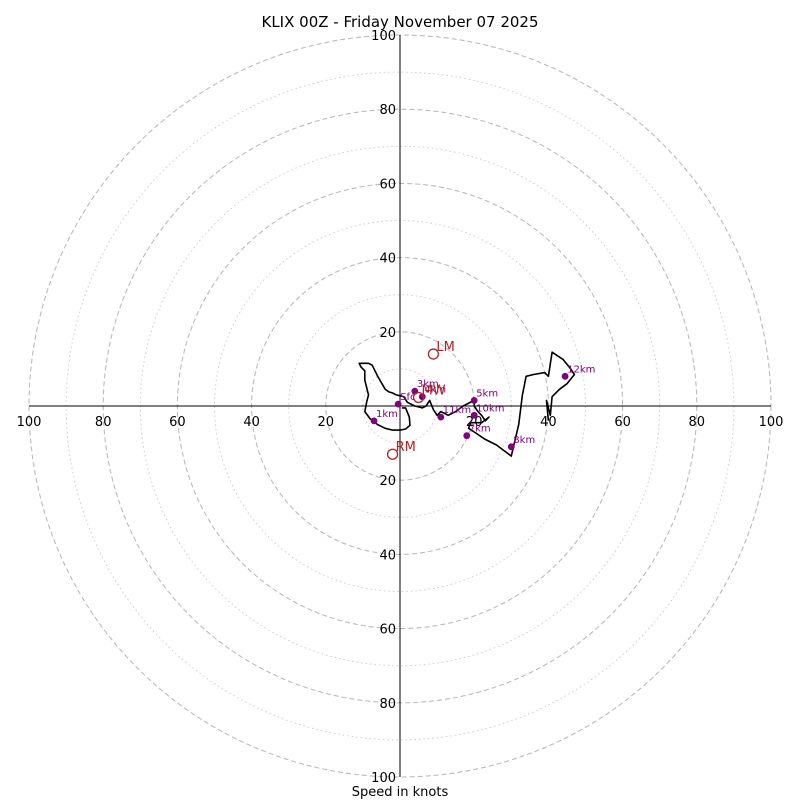 Image resolution: width=800 pixels, height=800 pixels. I want to click on x-axis-label: Speed in knots, so click(400, 792).